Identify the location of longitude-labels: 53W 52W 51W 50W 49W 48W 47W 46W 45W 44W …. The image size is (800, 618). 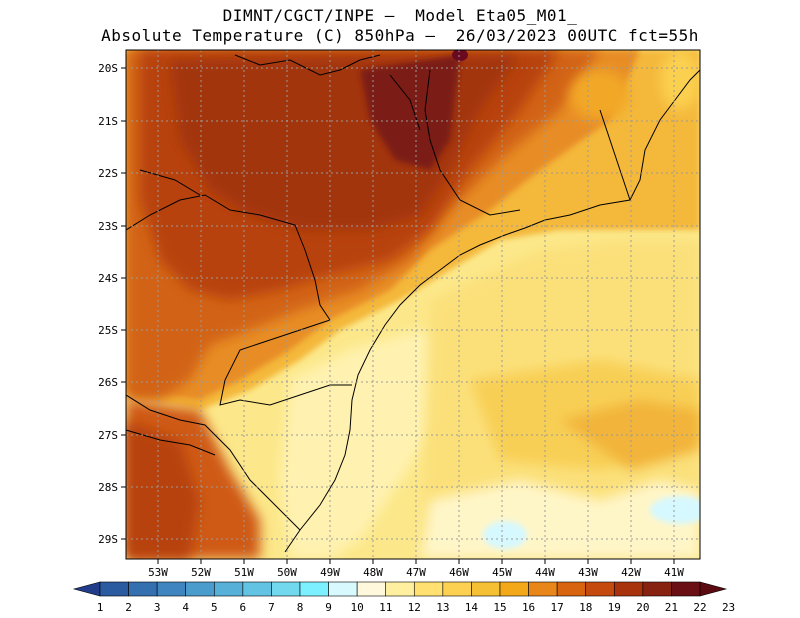
(416, 572).